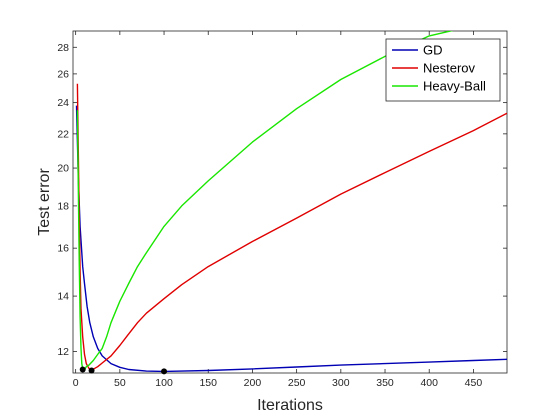 The image size is (560, 420). I want to click on legend-label-gd: GD, so click(433, 50).